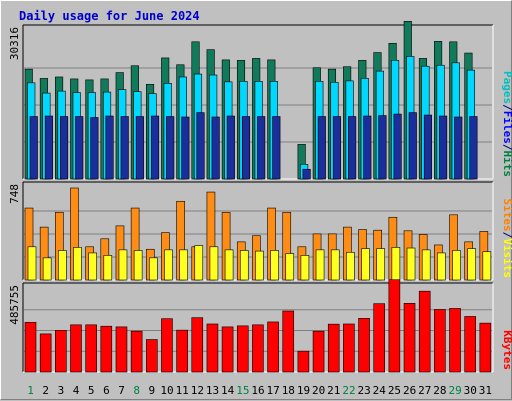 This screenshot has height=401, width=512. I want to click on chart-title: Daily usage for June 2024, so click(109, 16).